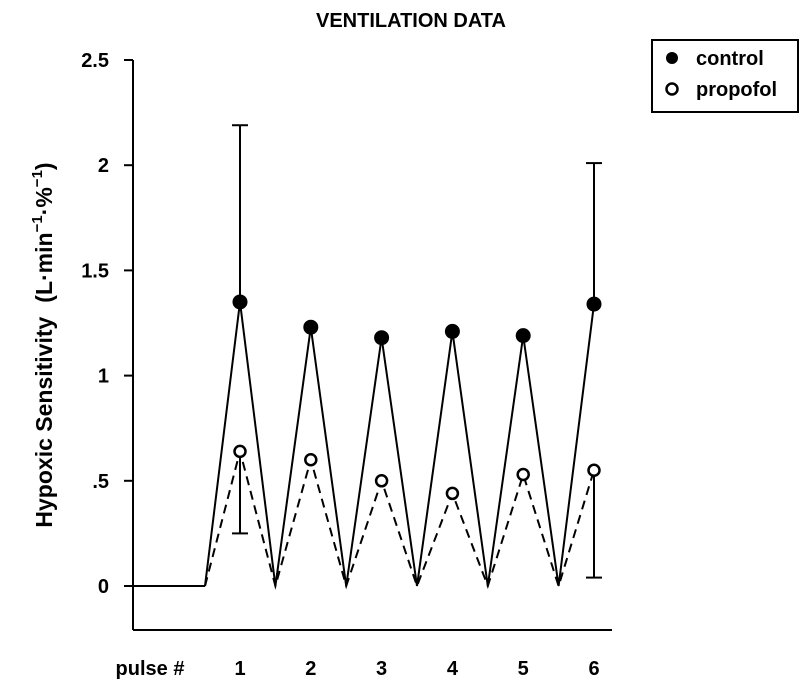 The image size is (800, 682). I want to click on y-tick-label: 1.5, so click(95, 271).